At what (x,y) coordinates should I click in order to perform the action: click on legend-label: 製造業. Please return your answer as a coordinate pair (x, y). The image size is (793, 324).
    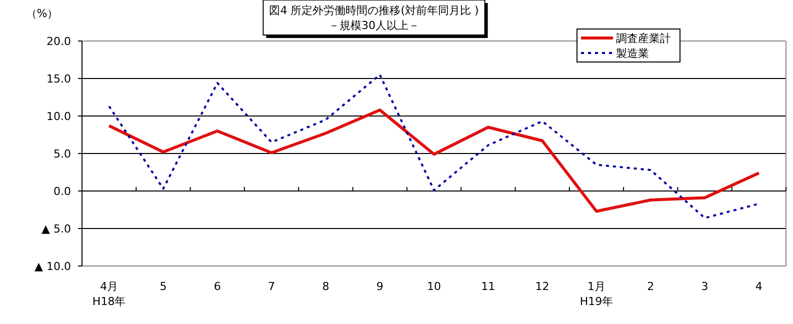
    Looking at the image, I should click on (632, 53).